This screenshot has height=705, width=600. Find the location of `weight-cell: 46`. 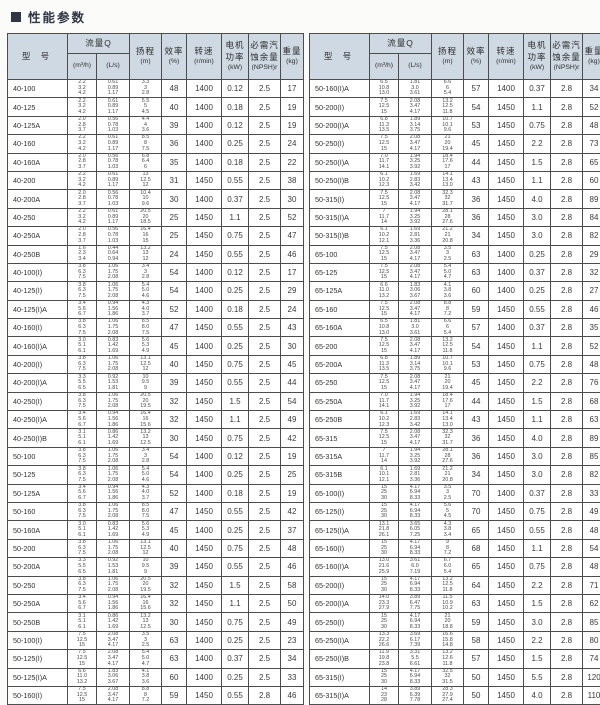

weight-cell: 46 is located at coordinates (591, 309).